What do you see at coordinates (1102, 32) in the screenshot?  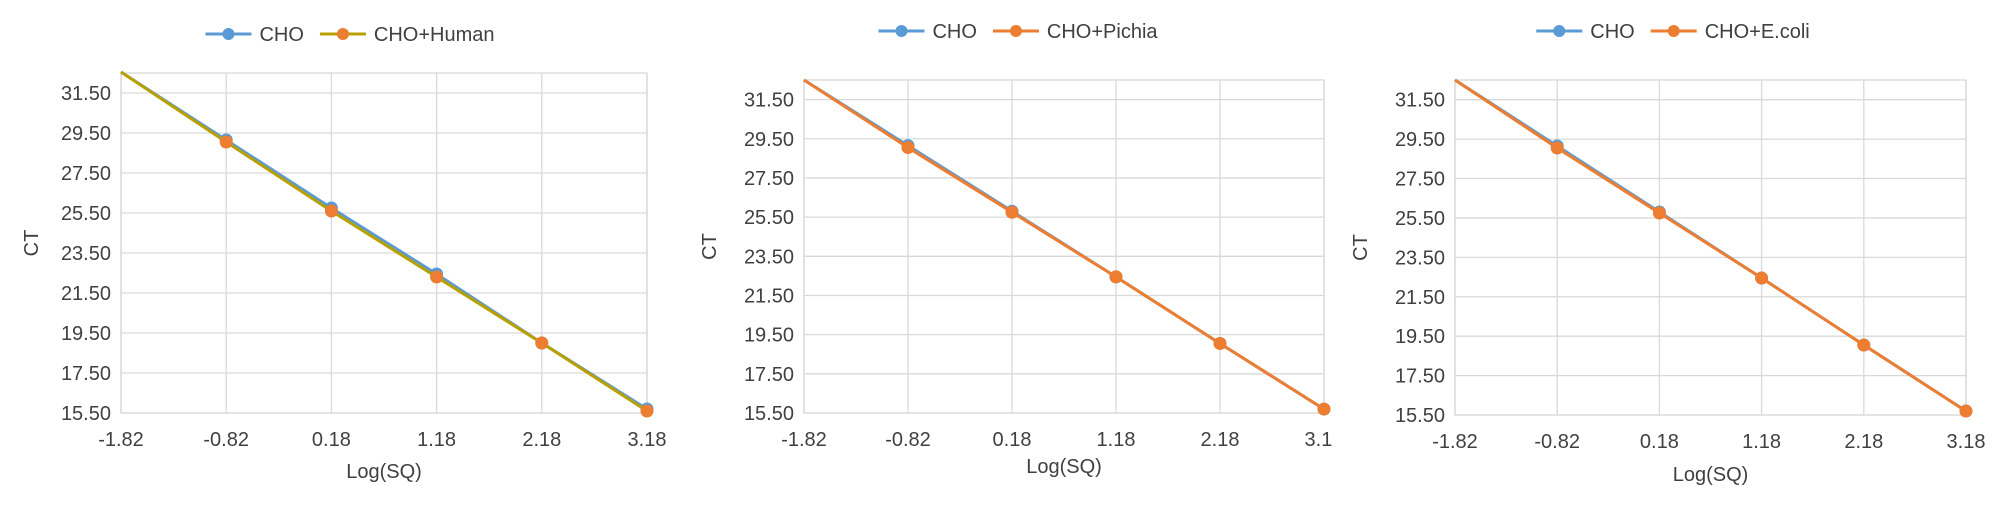 I see `legend-label: CHO+Pichia` at bounding box center [1102, 32].